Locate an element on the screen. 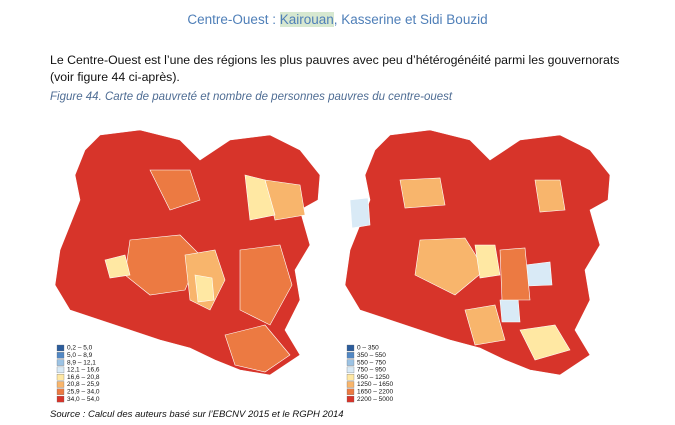 This screenshot has height=425, width=675. legend-label: 0,2 – 5,0 is located at coordinates (80, 348).